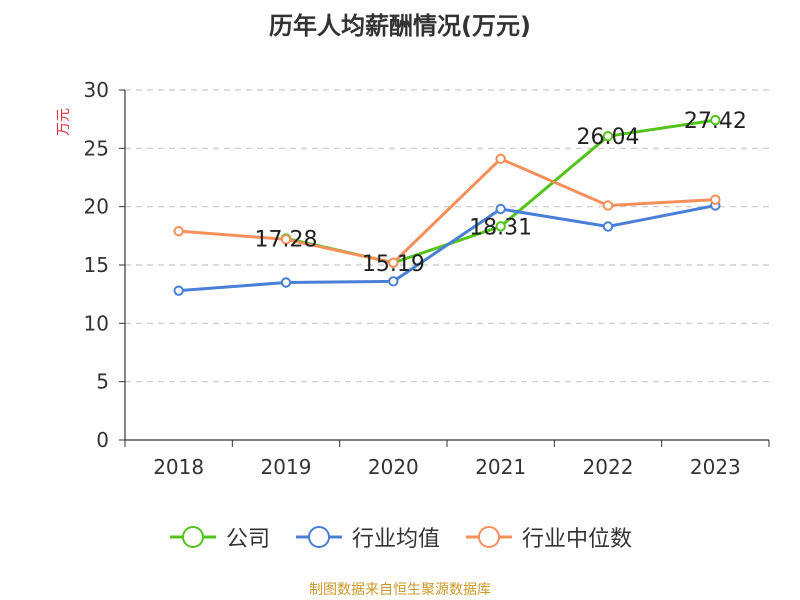  What do you see at coordinates (178, 467) in the screenshot?
I see `x-tick-label: 2018` at bounding box center [178, 467].